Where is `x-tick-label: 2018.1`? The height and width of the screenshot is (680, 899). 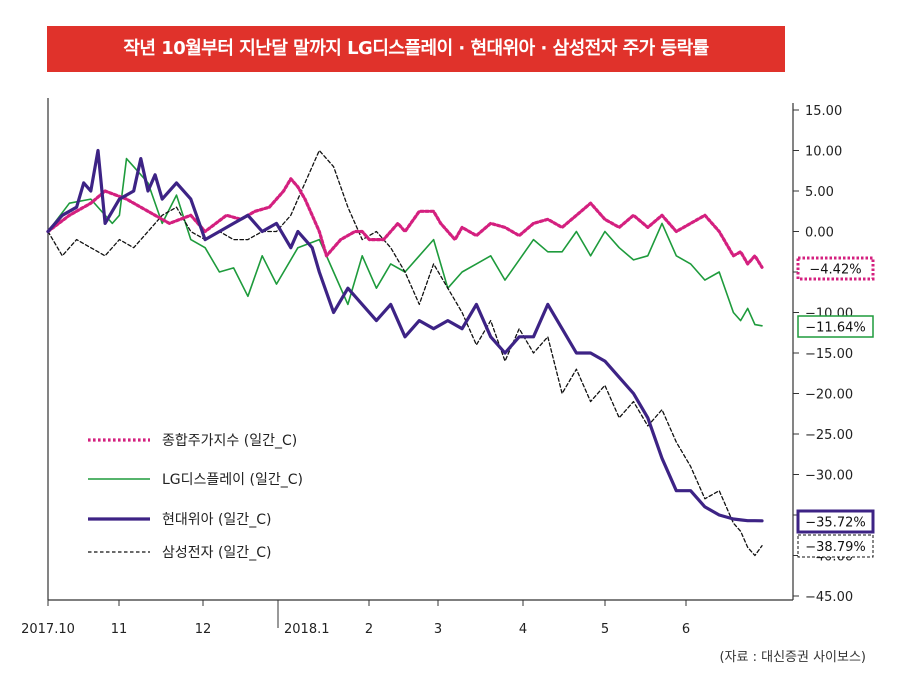
x-tick-label: 2018.1 is located at coordinates (307, 629).